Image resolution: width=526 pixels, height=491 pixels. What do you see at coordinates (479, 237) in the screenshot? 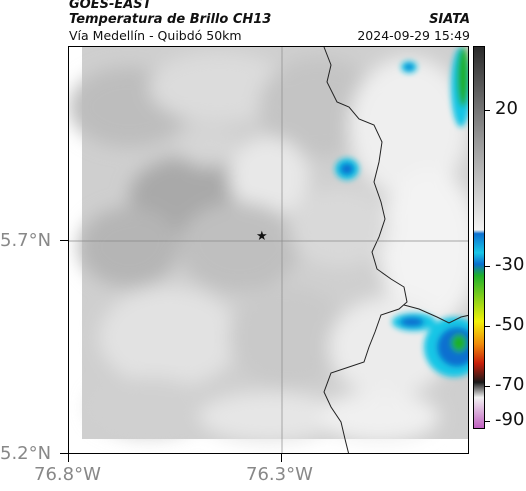
I see `colorbar` at bounding box center [479, 237].